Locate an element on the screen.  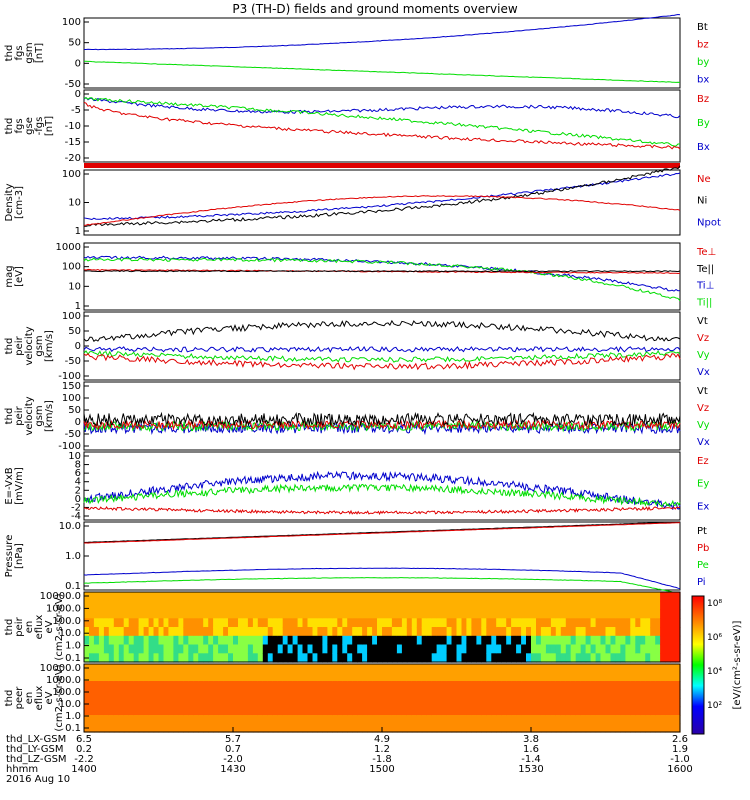
flag-bar is located at coordinates (382, 165).